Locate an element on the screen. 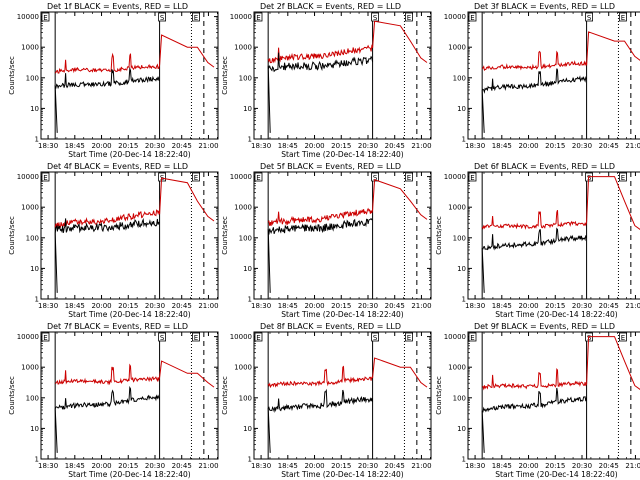  panel-title: Det 4f BLACK = Events, RED = LLD is located at coordinates (117, 166).